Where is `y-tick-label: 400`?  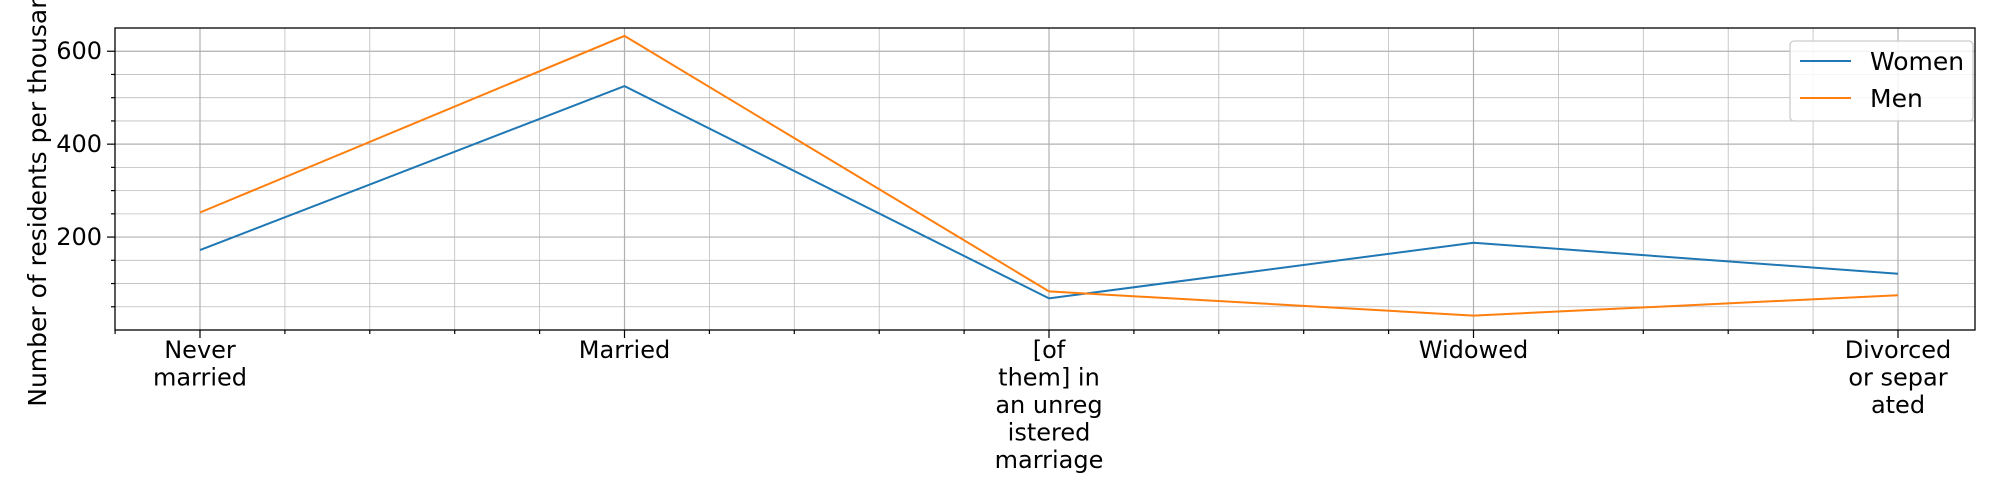
y-tick-label: 400 is located at coordinates (79, 144).